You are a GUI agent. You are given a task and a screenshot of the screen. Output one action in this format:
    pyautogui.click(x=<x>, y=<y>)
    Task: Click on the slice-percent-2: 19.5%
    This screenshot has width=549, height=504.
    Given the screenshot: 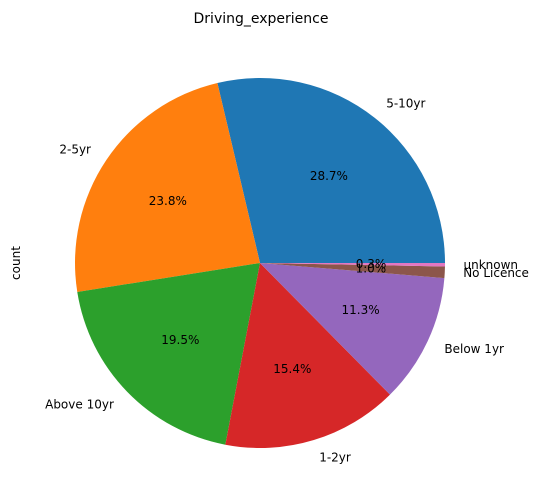 What is the action you would take?
    pyautogui.click(x=180, y=340)
    